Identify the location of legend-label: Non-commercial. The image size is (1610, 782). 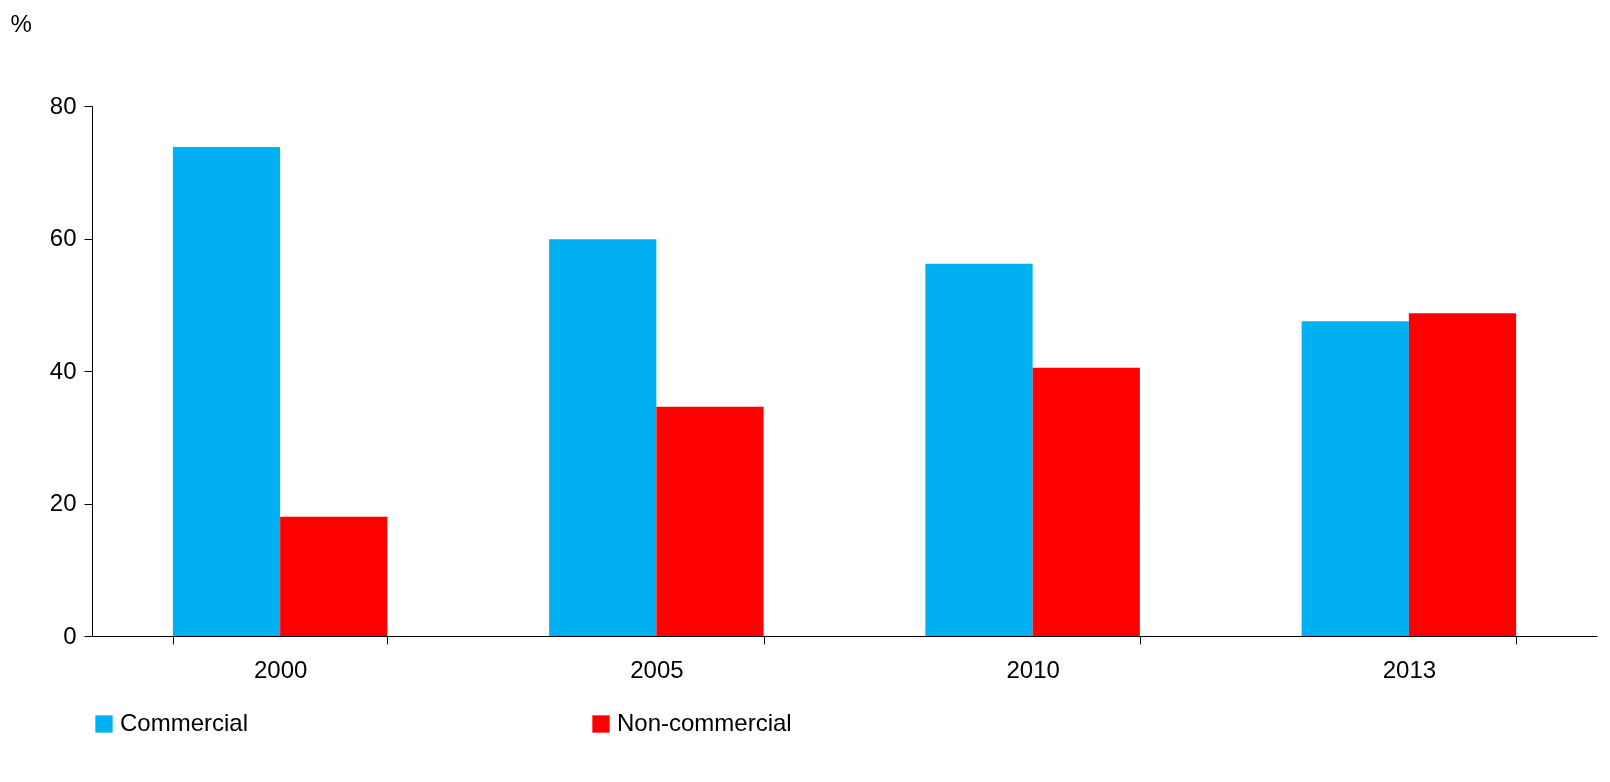
(704, 722).